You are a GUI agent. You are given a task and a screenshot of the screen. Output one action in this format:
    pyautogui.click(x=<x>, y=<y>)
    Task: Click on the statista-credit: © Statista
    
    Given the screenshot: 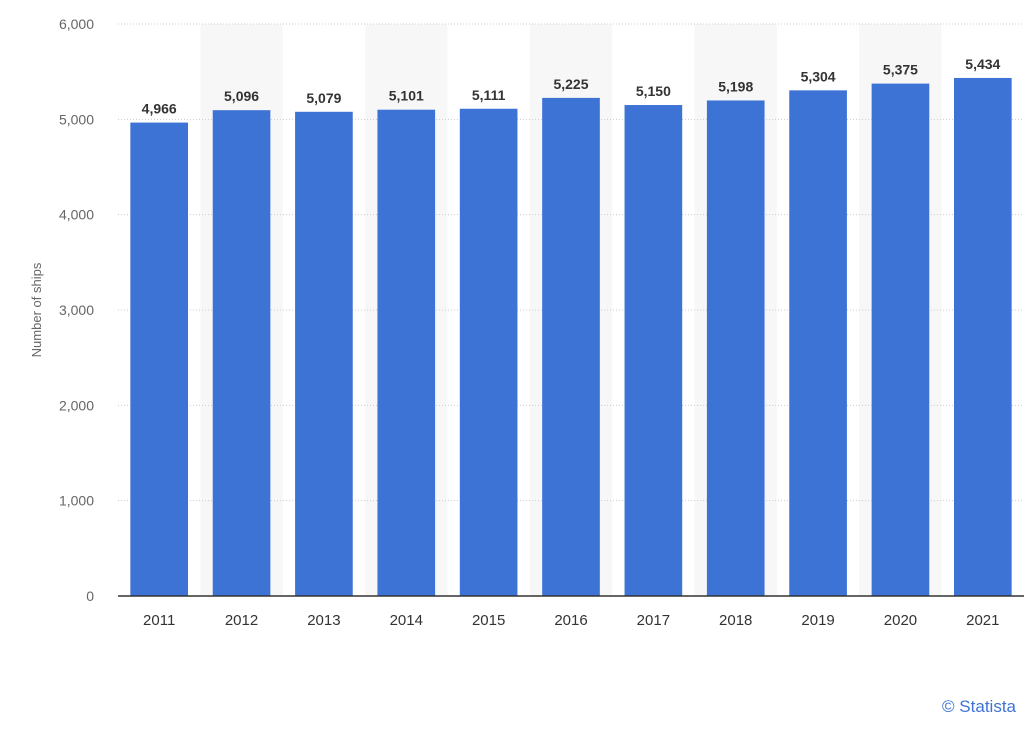 What is the action you would take?
    pyautogui.click(x=979, y=707)
    